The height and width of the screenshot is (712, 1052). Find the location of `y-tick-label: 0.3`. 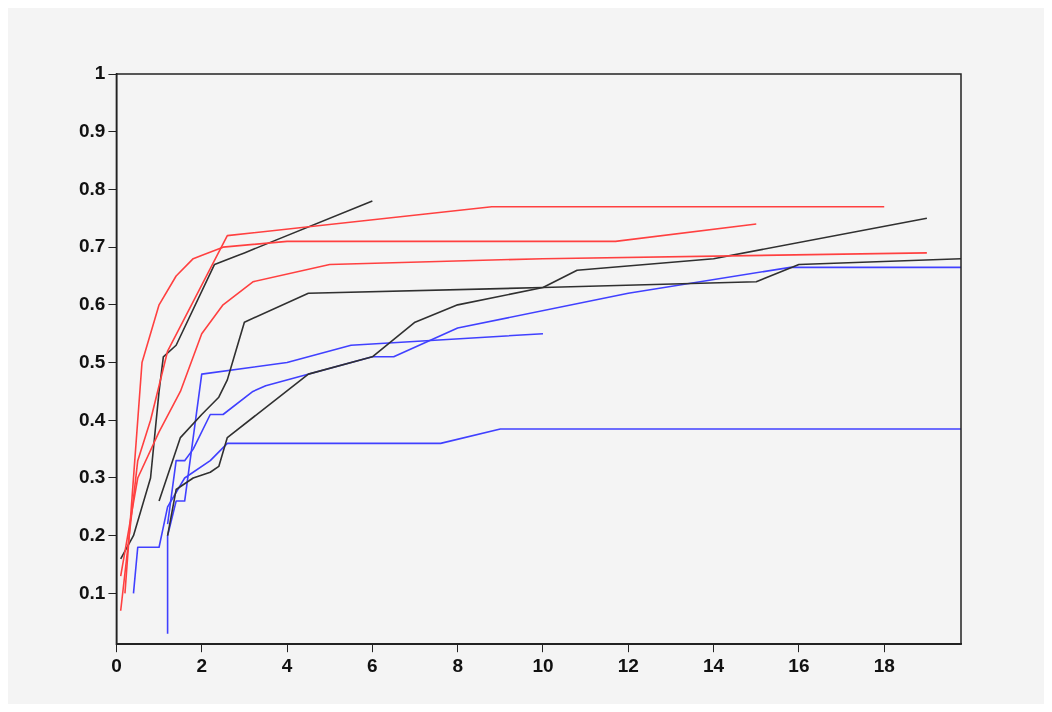

y-tick-label: 0.3 is located at coordinates (92, 477).